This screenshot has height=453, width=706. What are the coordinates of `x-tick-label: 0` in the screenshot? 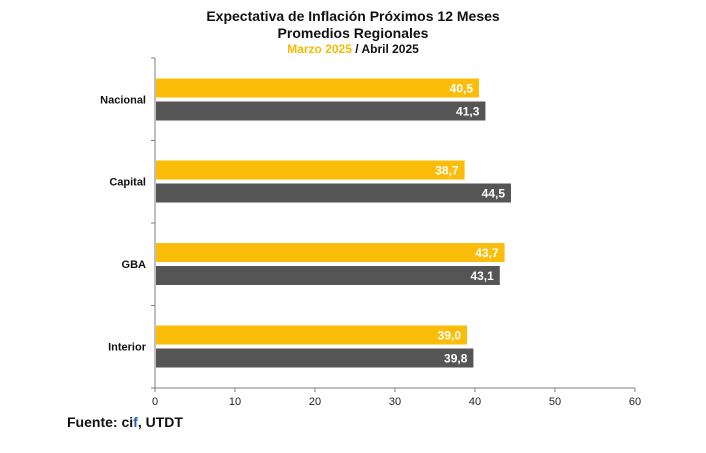 It's located at (155, 402).